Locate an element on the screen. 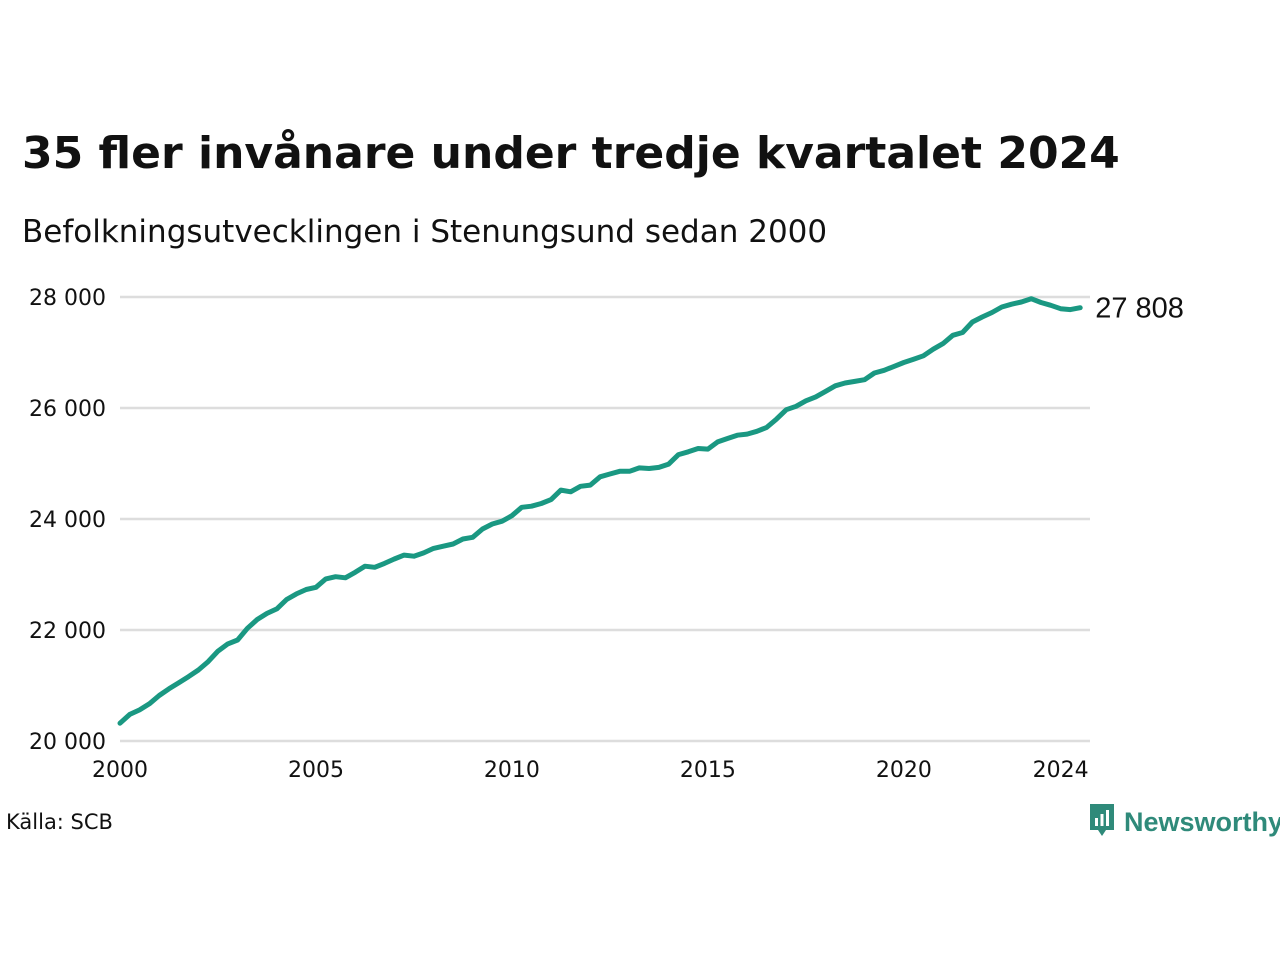  x-tick-label: 2010 is located at coordinates (512, 770).